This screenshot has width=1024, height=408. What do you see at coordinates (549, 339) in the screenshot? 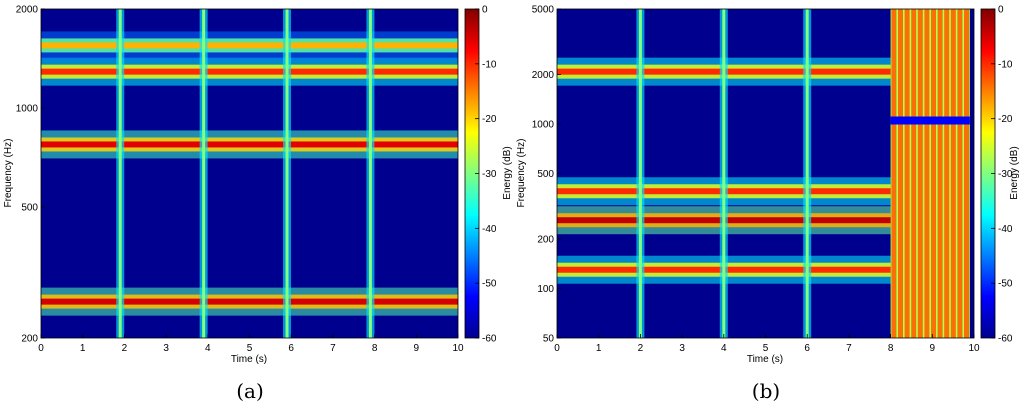
I see `y-tick-label: 50` at bounding box center [549, 339].